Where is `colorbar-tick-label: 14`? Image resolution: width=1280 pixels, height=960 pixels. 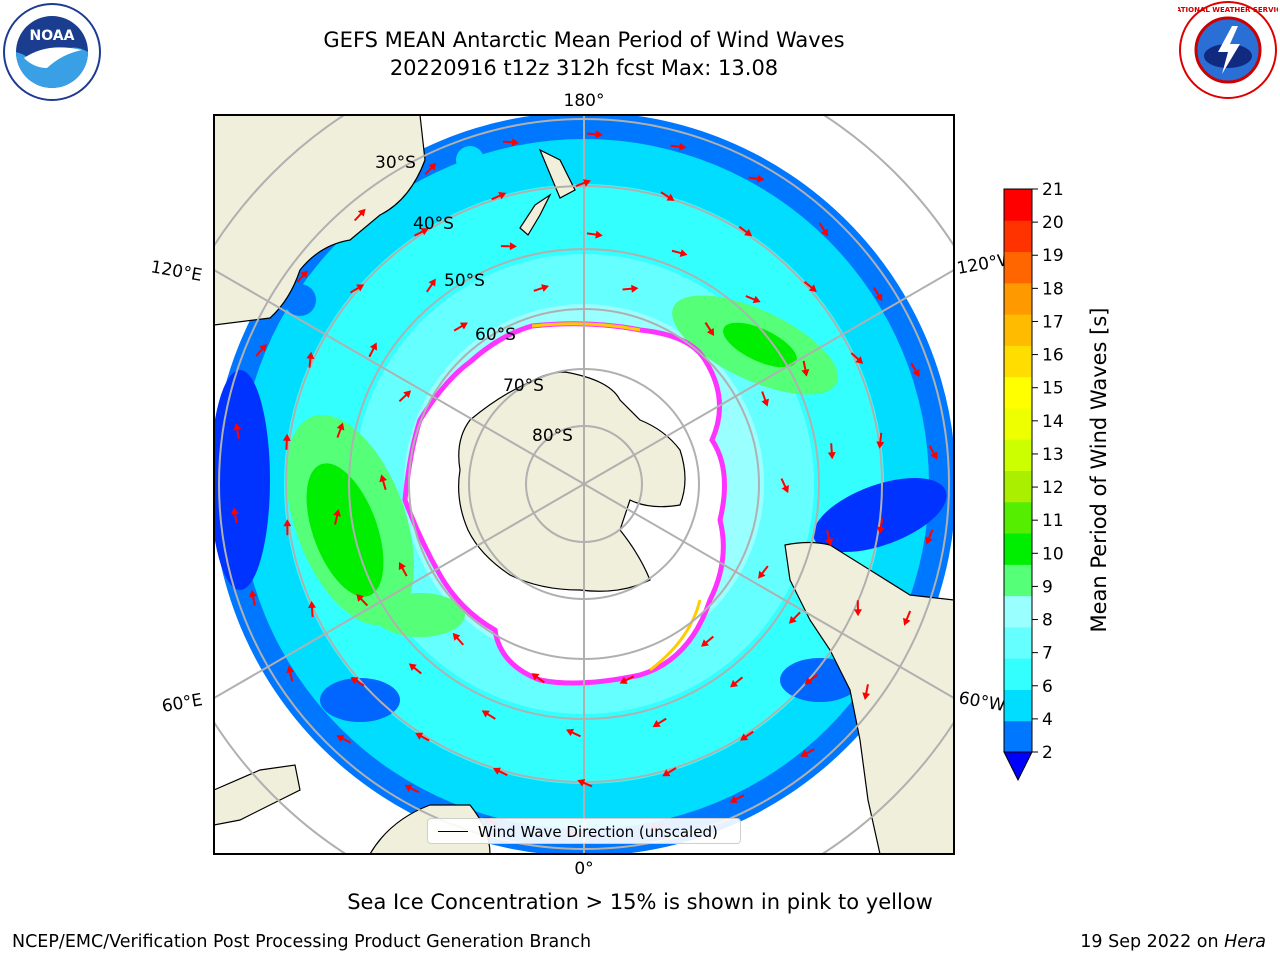 colorbar-tick-label: 14 is located at coordinates (1053, 422).